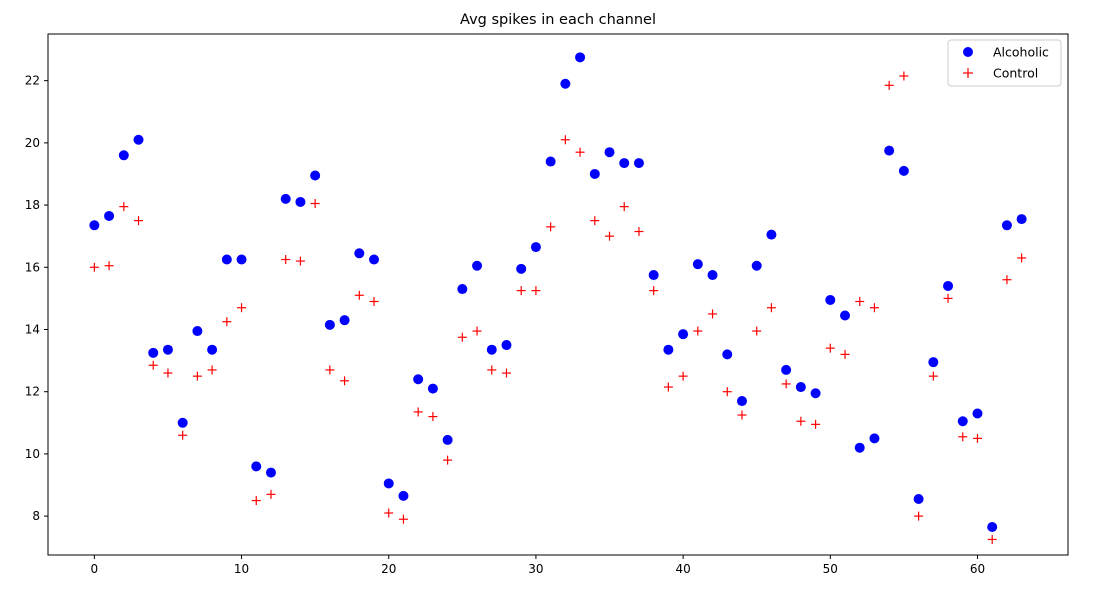  Describe the element at coordinates (535, 569) in the screenshot. I see `x-tick-label: 30` at that location.